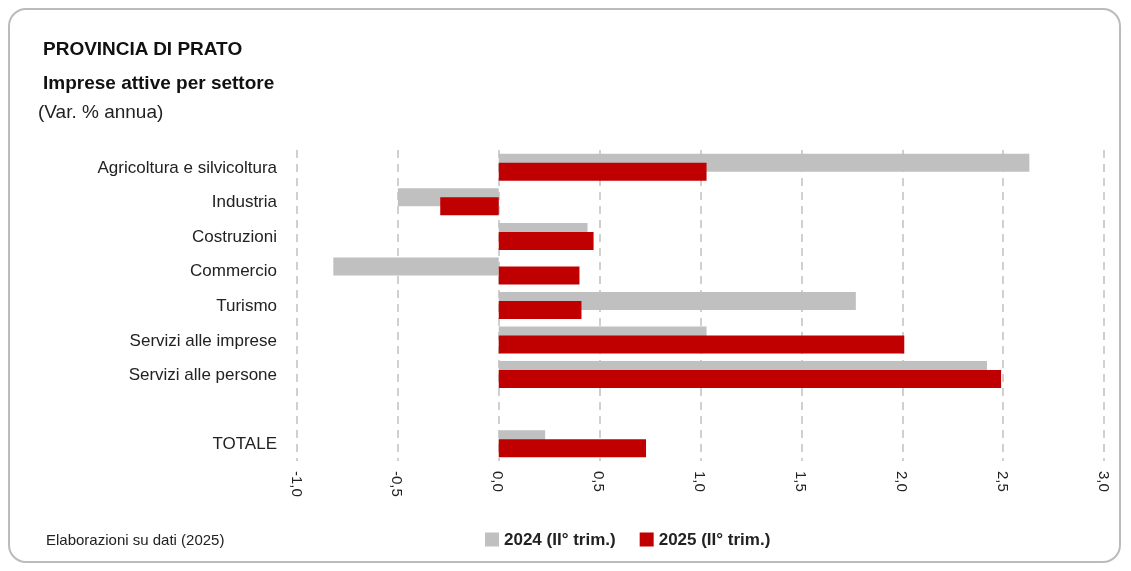 This screenshot has height=571, width=1131. I want to click on text: Elaborazioni su dati (2025), so click(135, 539).